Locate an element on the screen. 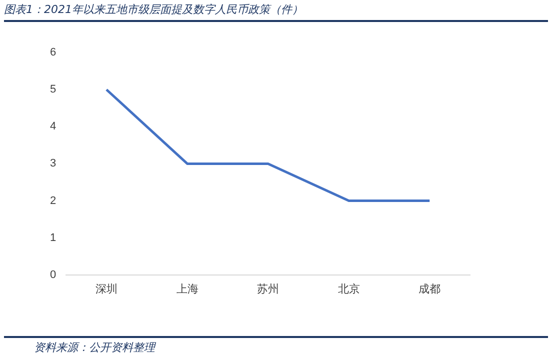  y-tick-label: 6 is located at coordinates (53, 52).